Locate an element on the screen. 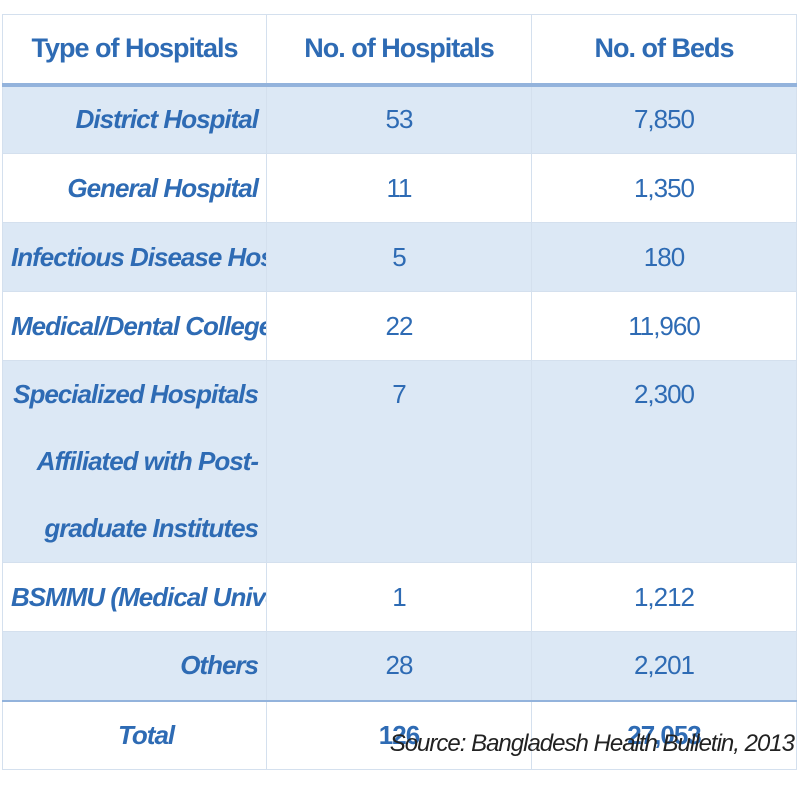 This screenshot has width=800, height=800. total-beds: 27,053 is located at coordinates (664, 734).